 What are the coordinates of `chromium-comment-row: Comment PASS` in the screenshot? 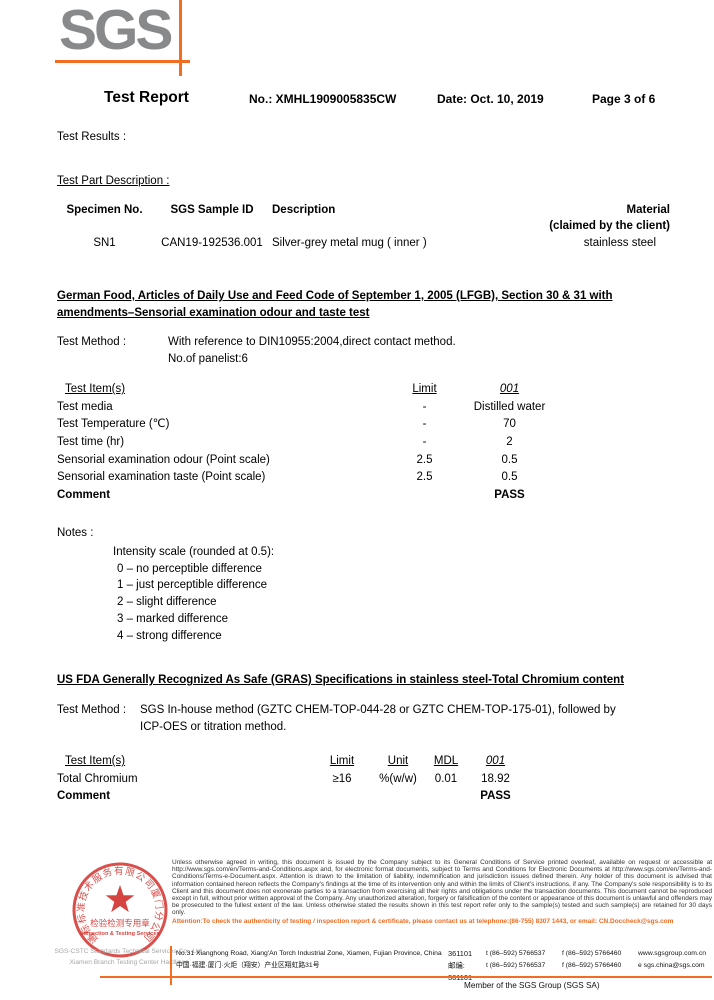 It's located at (290, 797).